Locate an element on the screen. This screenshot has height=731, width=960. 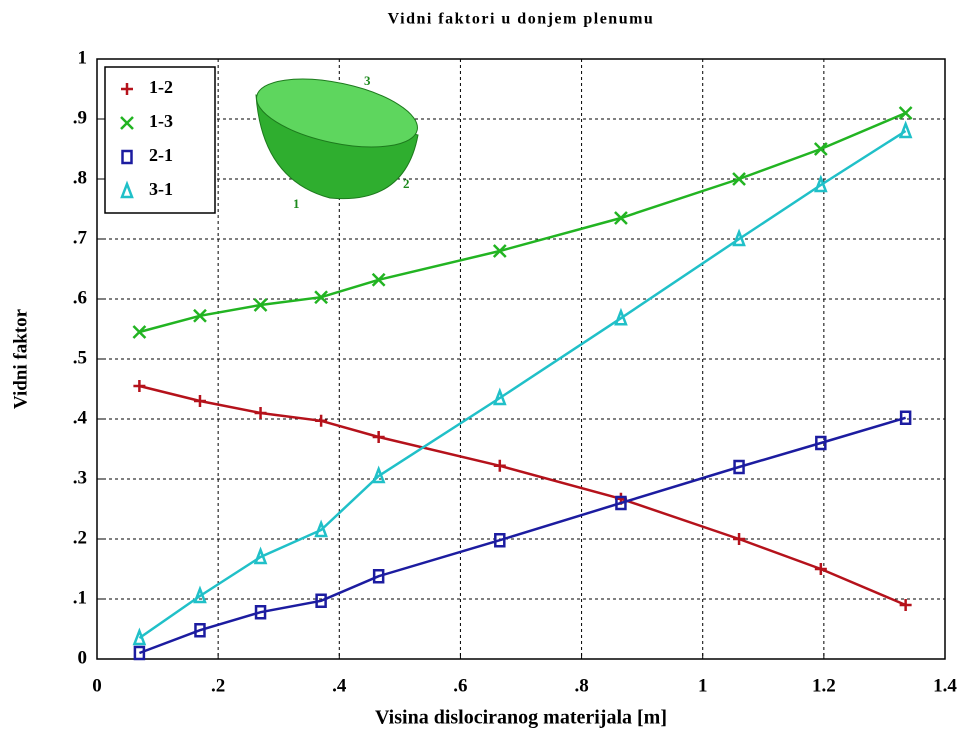
legend-label: 1-2 is located at coordinates (161, 87).